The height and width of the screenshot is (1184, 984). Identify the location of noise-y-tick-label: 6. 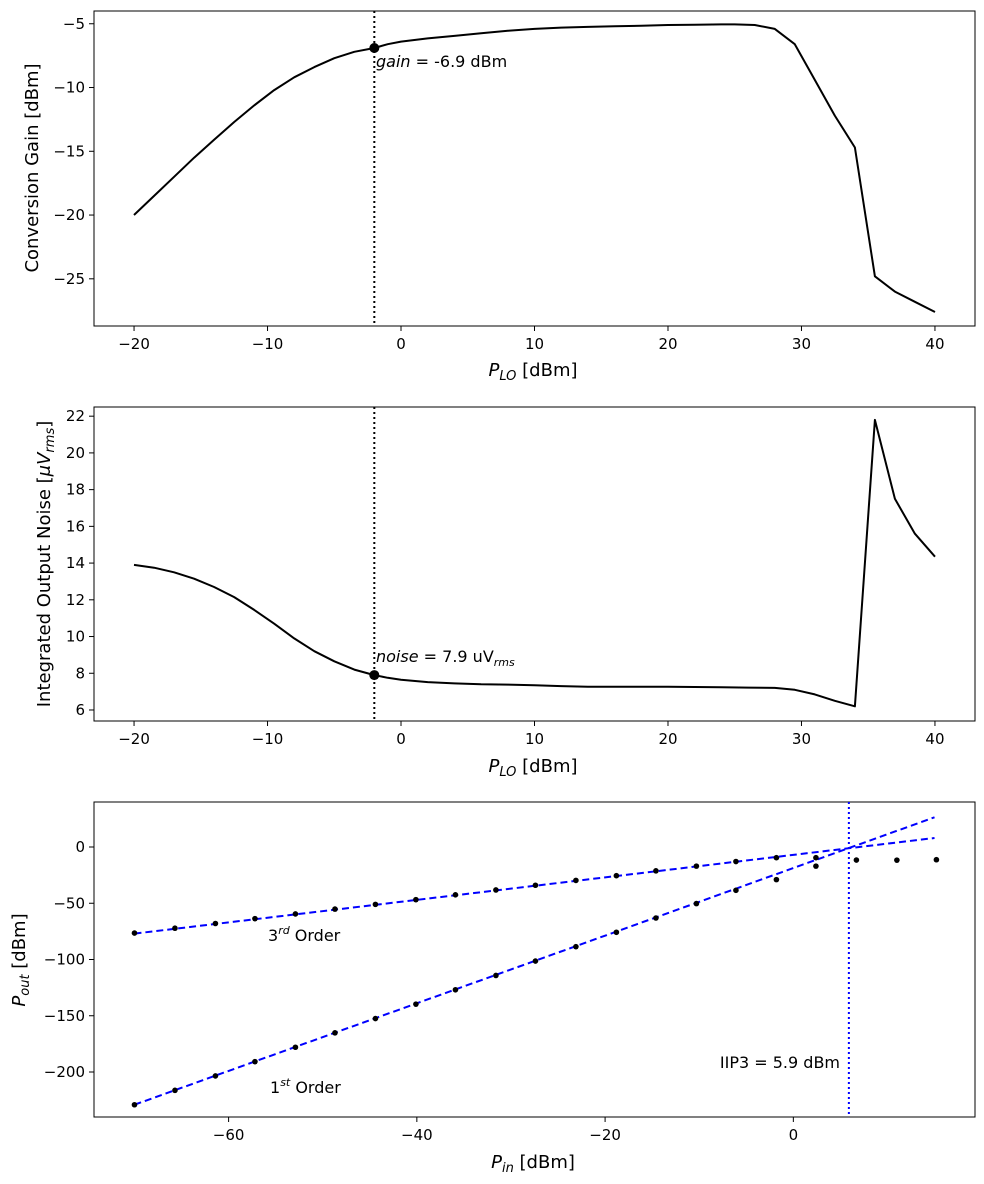
(80, 710).